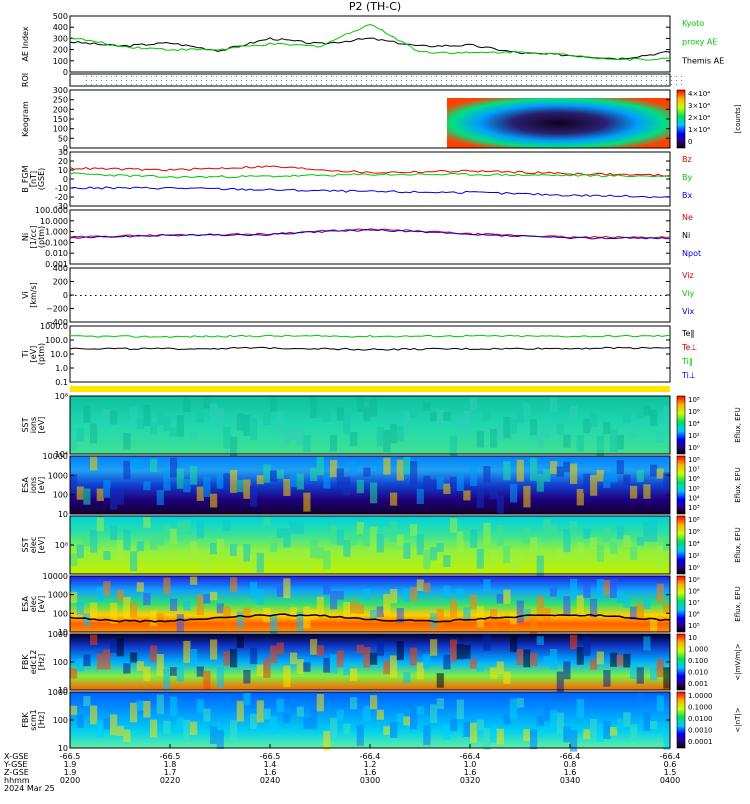 The height and width of the screenshot is (804, 750). I want to click on colorbar-tick-label: 10⁶, so click(694, 412).